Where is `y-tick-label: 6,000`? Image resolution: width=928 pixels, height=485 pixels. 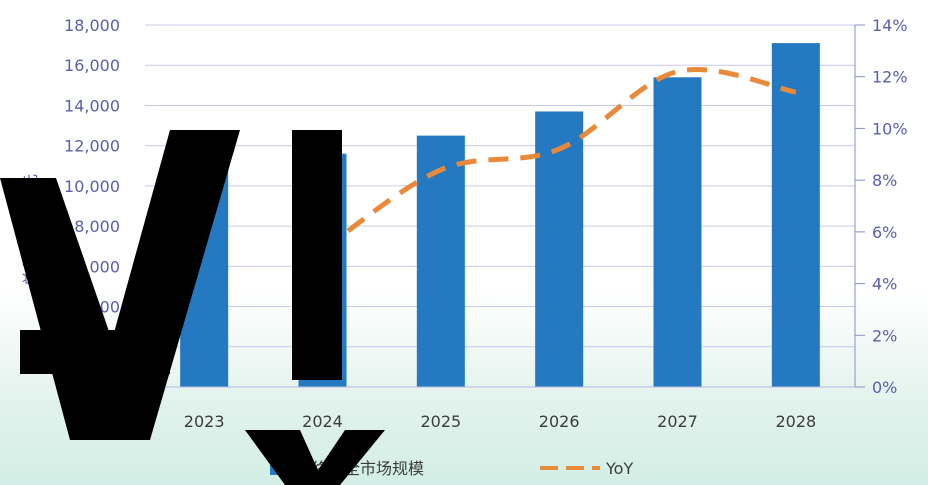
y-tick-label: 6,000 is located at coordinates (97, 266).